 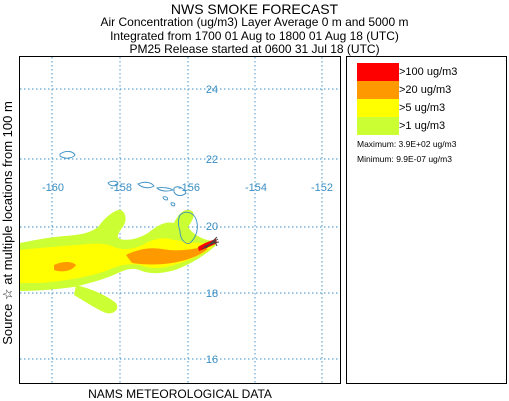 What do you see at coordinates (113, 183) in the screenshot?
I see `coast-kauai` at bounding box center [113, 183].